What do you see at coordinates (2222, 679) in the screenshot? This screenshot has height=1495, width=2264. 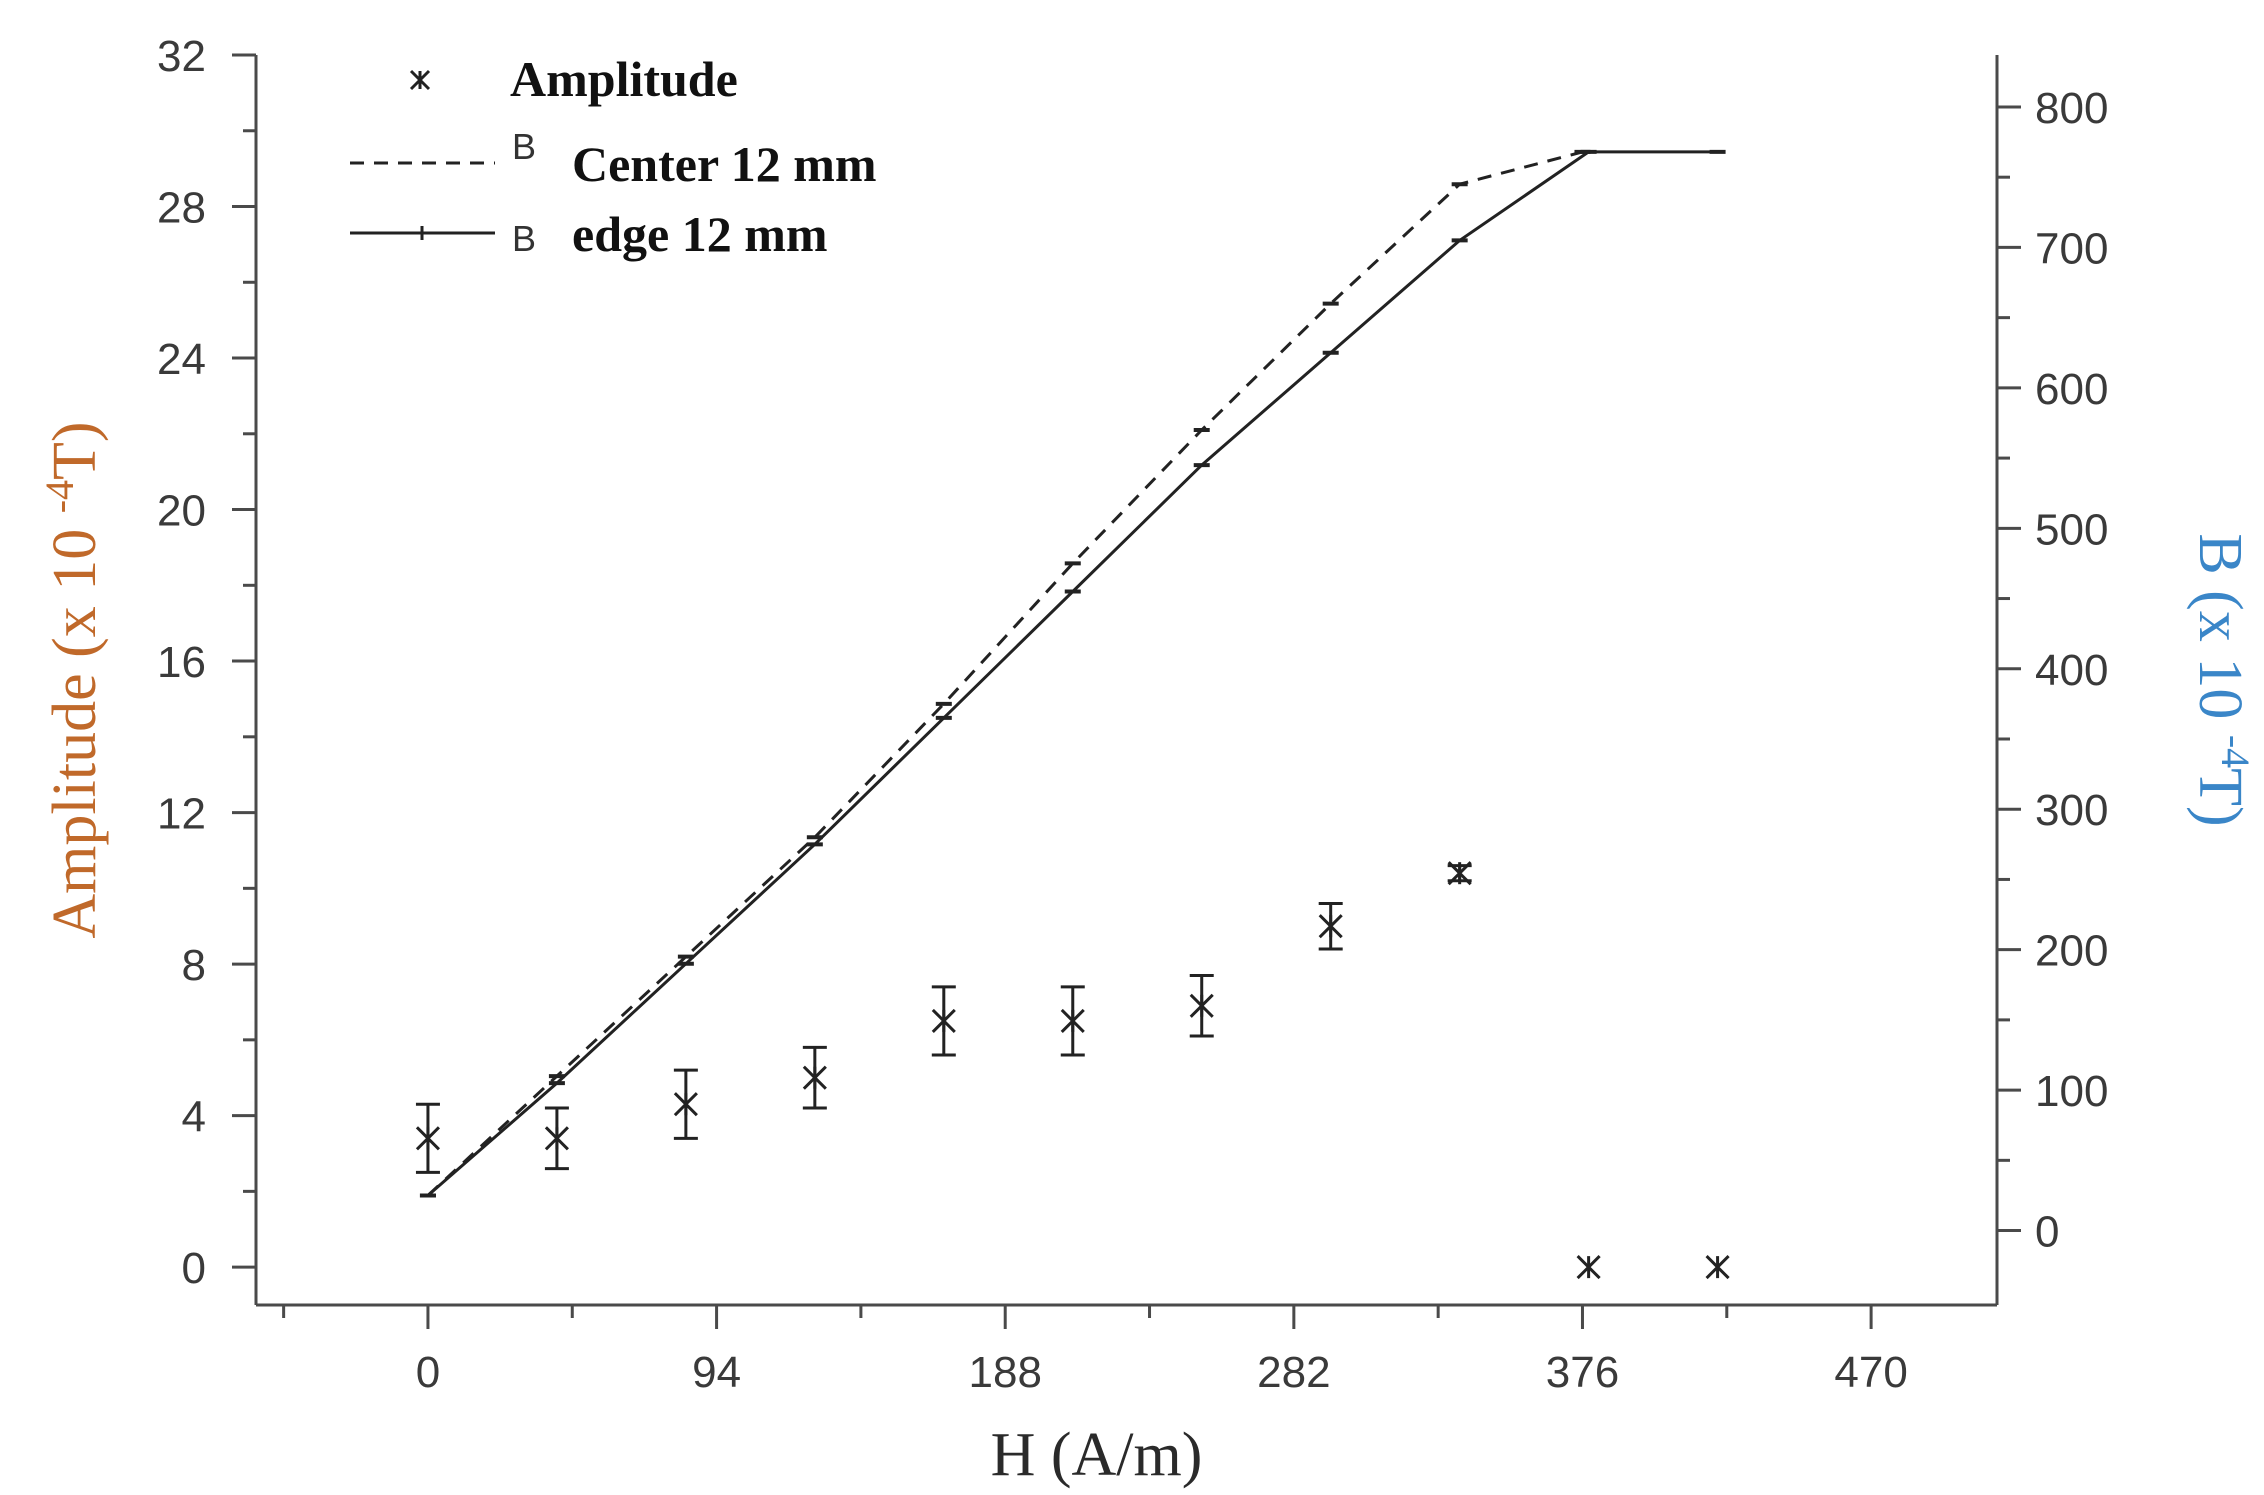 I see `right-axis-title: B (x 10 -4T)` at bounding box center [2222, 679].